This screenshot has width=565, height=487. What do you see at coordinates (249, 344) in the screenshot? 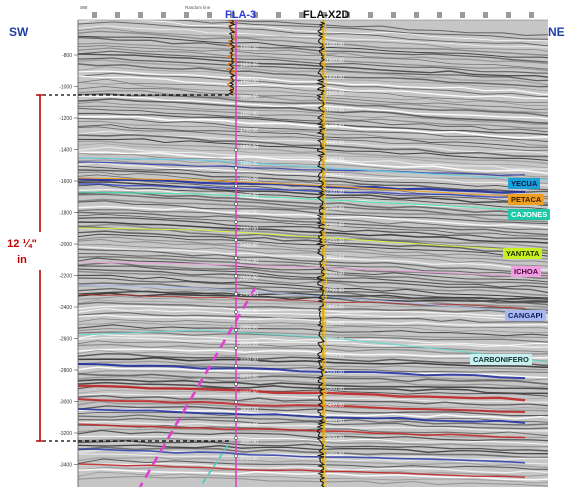
I see `depth-label: 3000.00` at bounding box center [249, 344].